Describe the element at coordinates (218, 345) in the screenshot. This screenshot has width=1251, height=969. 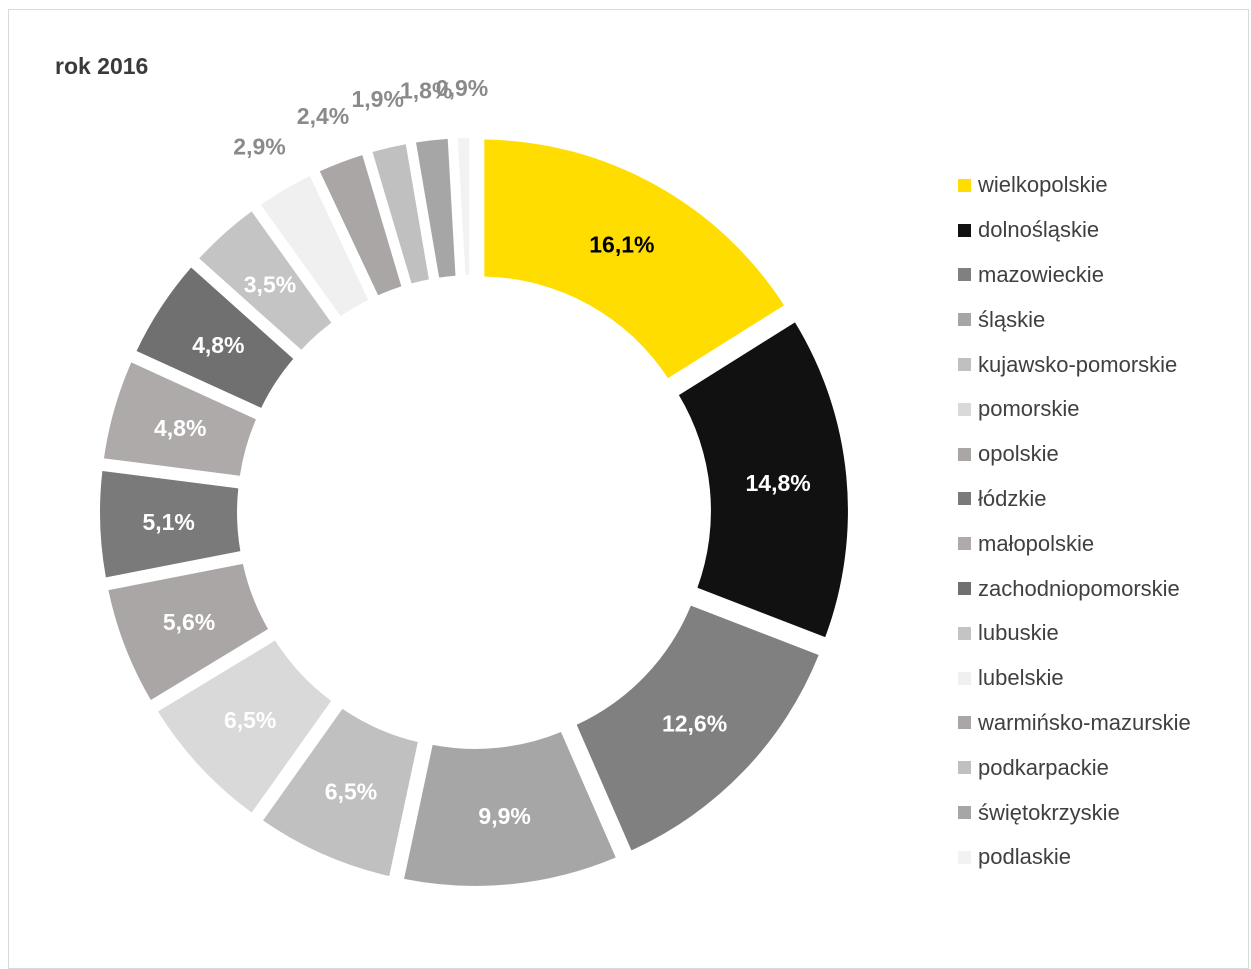
I see `data-label-zachodniopomorskie: 4,8%` at that location.